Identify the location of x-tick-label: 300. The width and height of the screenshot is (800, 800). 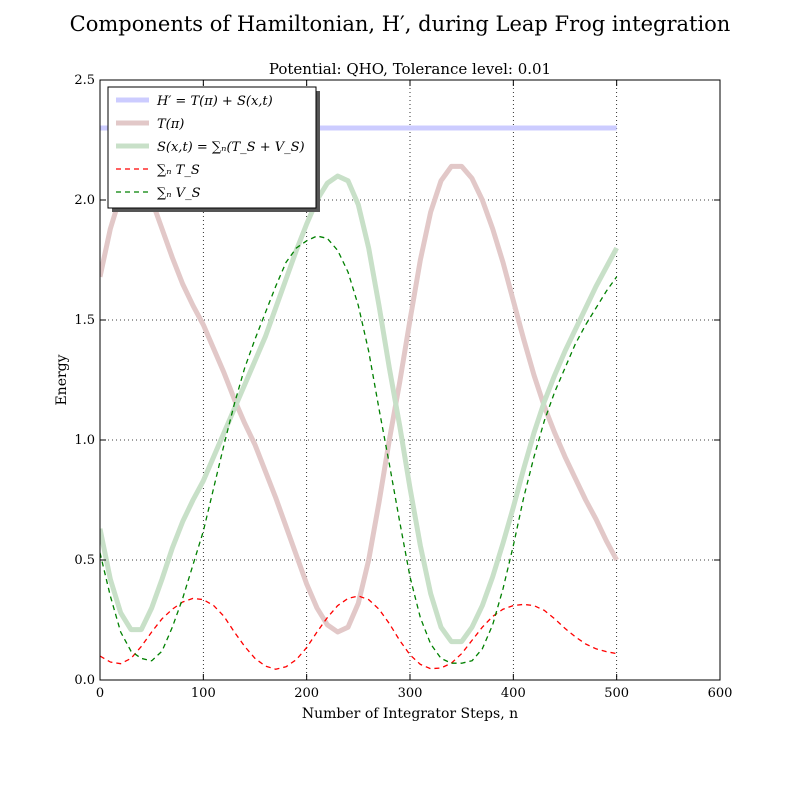
(410, 693).